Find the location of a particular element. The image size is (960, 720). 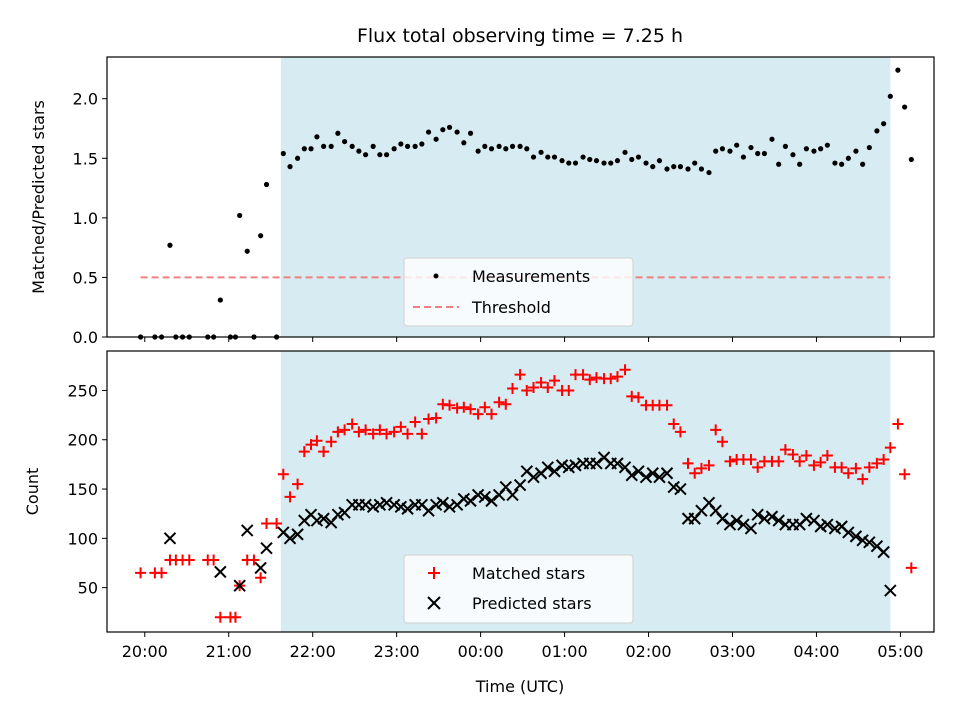

x-tick-label: 02:00 is located at coordinates (648, 651).